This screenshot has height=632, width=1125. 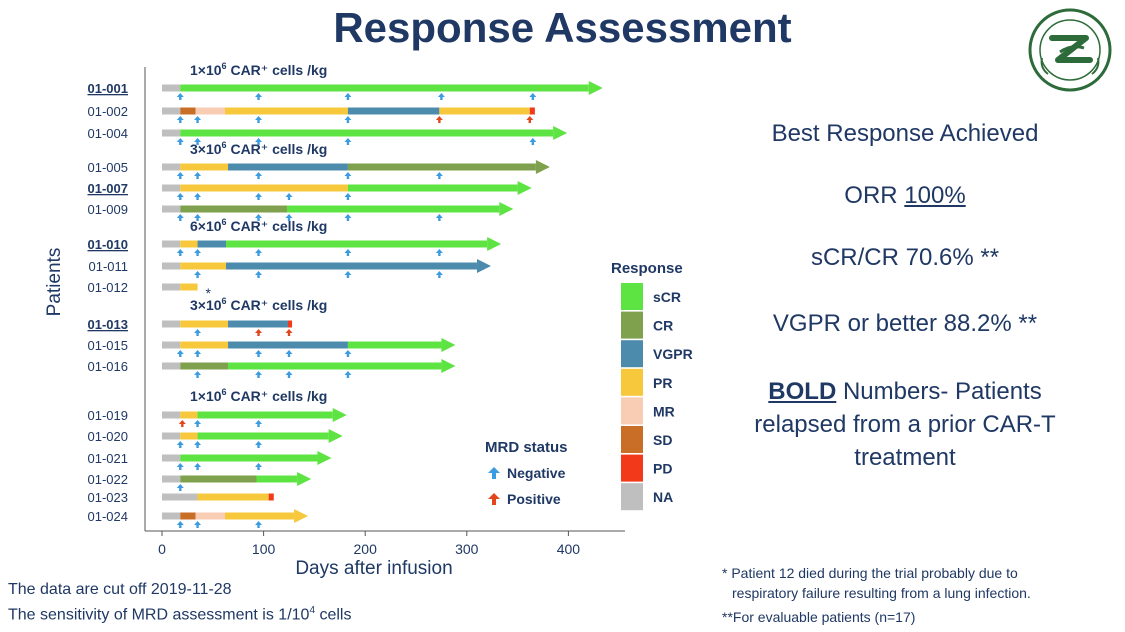 What do you see at coordinates (277, 70) in the screenshot?
I see `dose-suffix: CAR⁺ cells /kg` at bounding box center [277, 70].